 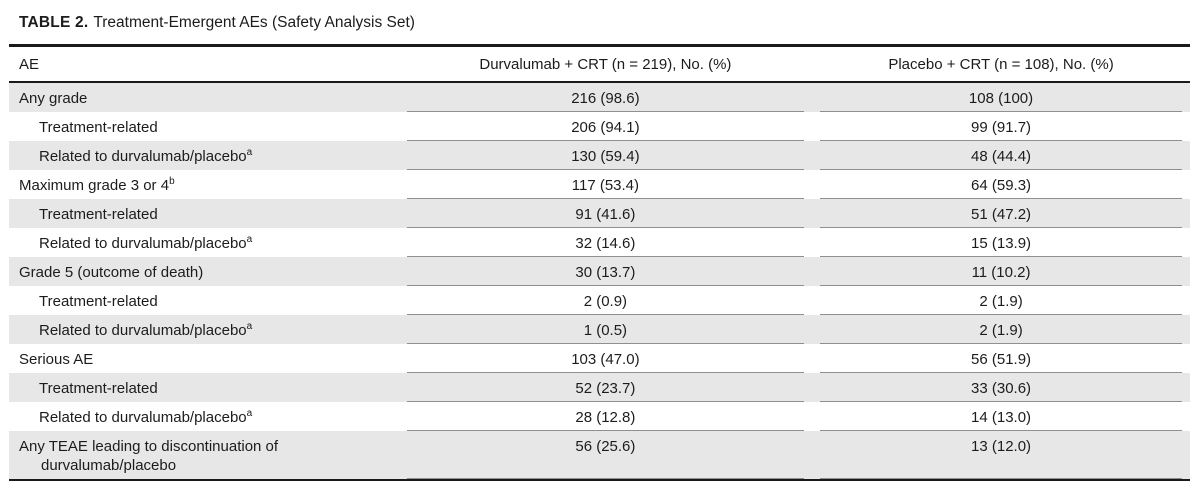 I want to click on placebo-value-cell: 33 (30.6), so click(x=1001, y=387).